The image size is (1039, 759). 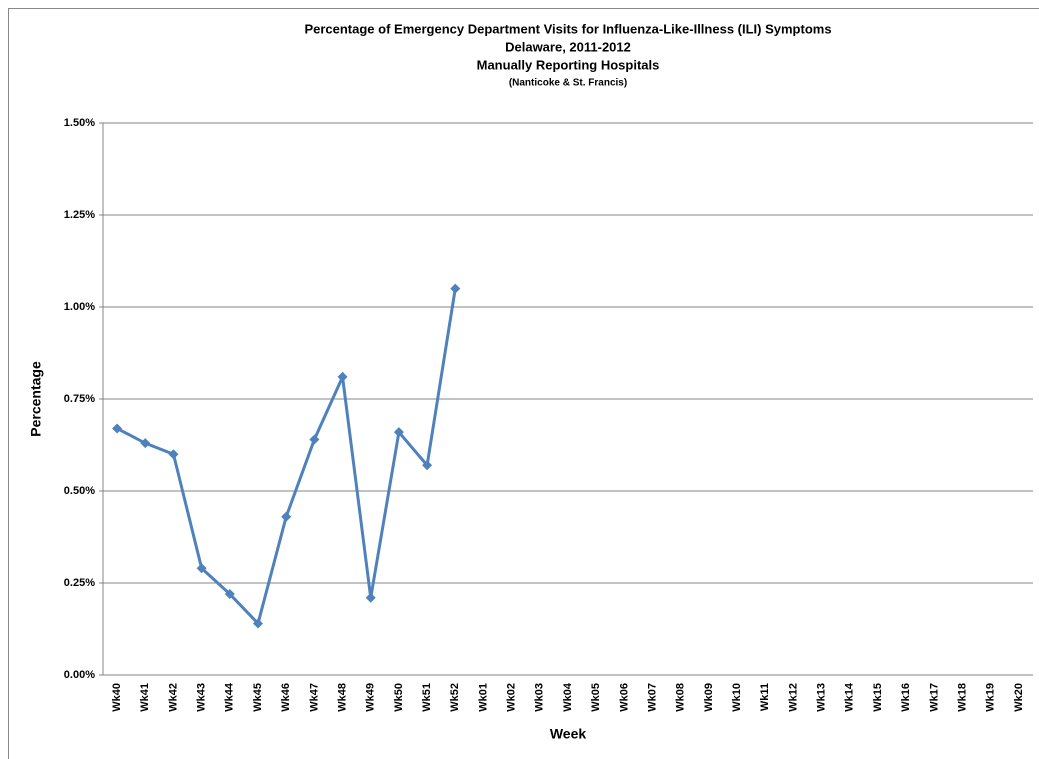 I want to click on x-tick-label: Wk46, so click(x=286, y=697).